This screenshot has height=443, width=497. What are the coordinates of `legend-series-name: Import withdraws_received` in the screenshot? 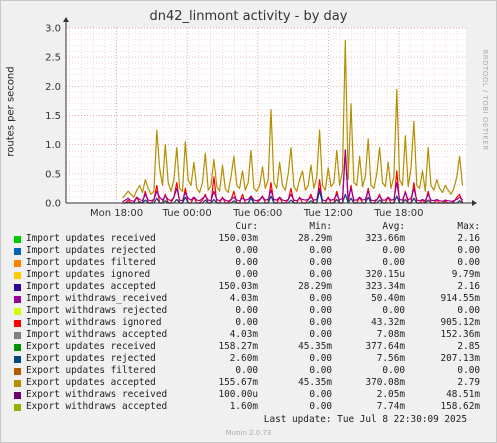 It's located at (97, 298).